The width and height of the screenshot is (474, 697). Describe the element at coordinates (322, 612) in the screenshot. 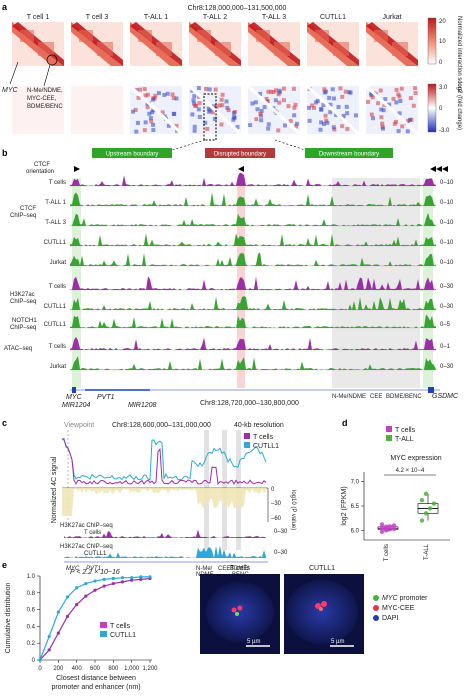

I see `nucleus-cutll1` at that location.